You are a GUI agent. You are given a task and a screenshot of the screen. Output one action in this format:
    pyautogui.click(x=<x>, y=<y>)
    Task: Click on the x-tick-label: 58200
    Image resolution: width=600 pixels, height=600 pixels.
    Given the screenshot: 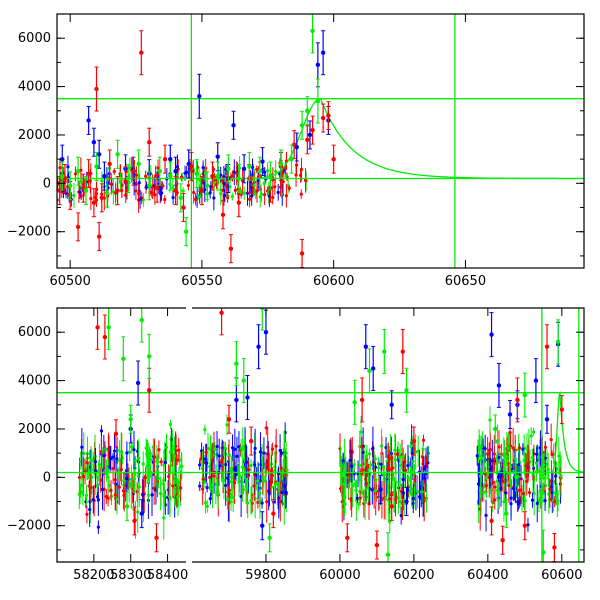 What is the action you would take?
    pyautogui.click(x=93, y=575)
    